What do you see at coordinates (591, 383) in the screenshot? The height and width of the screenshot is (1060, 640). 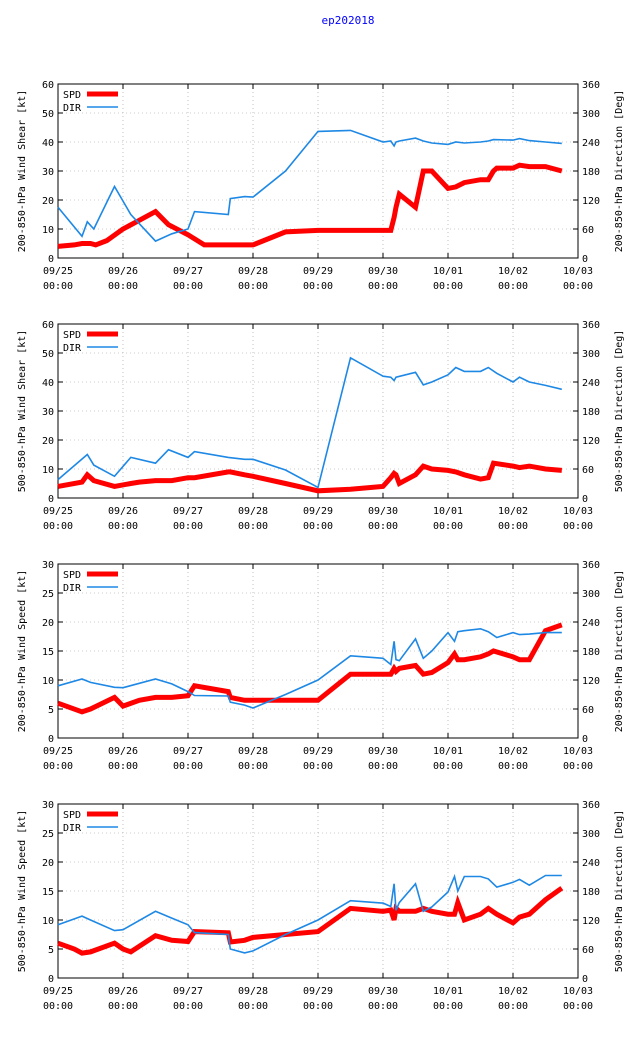 I see `y-tick-label-right: 240` at bounding box center [591, 383].